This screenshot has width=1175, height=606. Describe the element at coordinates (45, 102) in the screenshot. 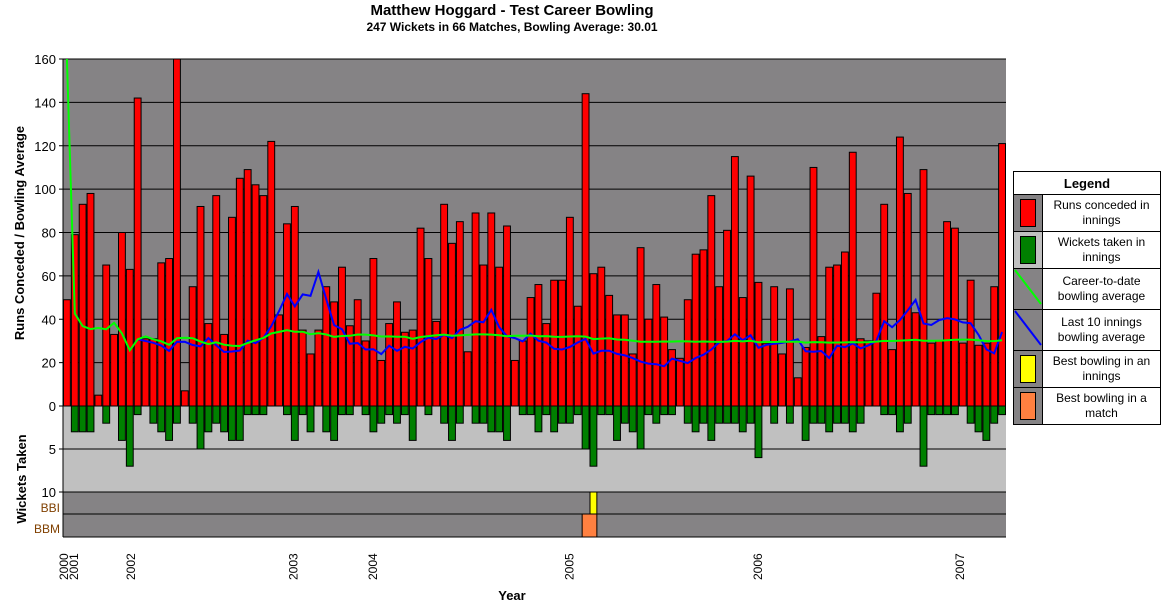

I see `y-tick-label: 140` at that location.